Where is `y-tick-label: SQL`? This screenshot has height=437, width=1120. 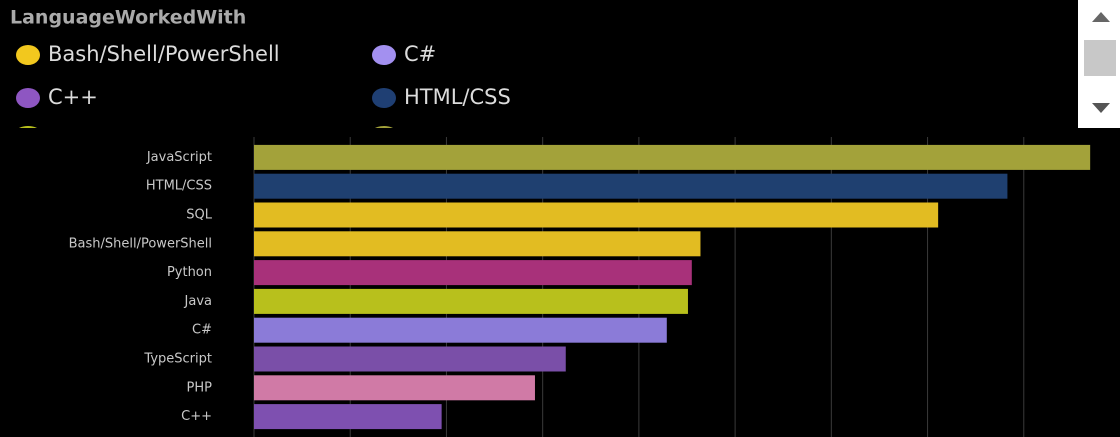
y-tick-label: SQL is located at coordinates (199, 215).